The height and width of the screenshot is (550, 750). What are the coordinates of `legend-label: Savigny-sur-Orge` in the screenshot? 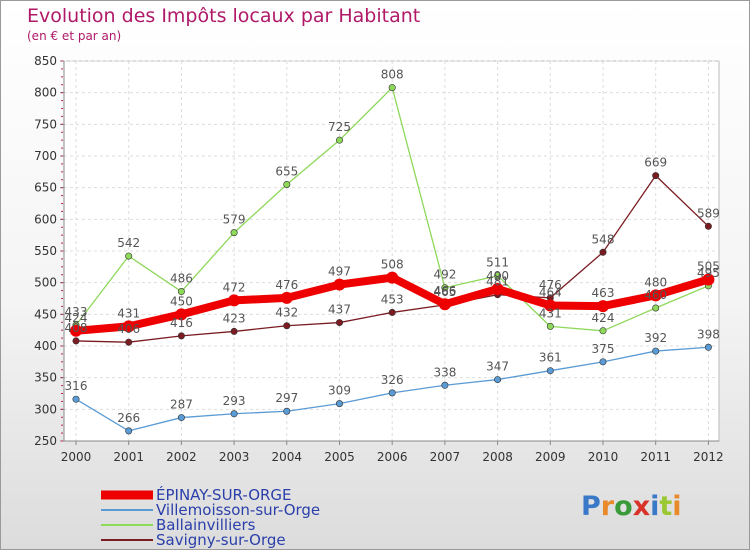 It's located at (221, 540).